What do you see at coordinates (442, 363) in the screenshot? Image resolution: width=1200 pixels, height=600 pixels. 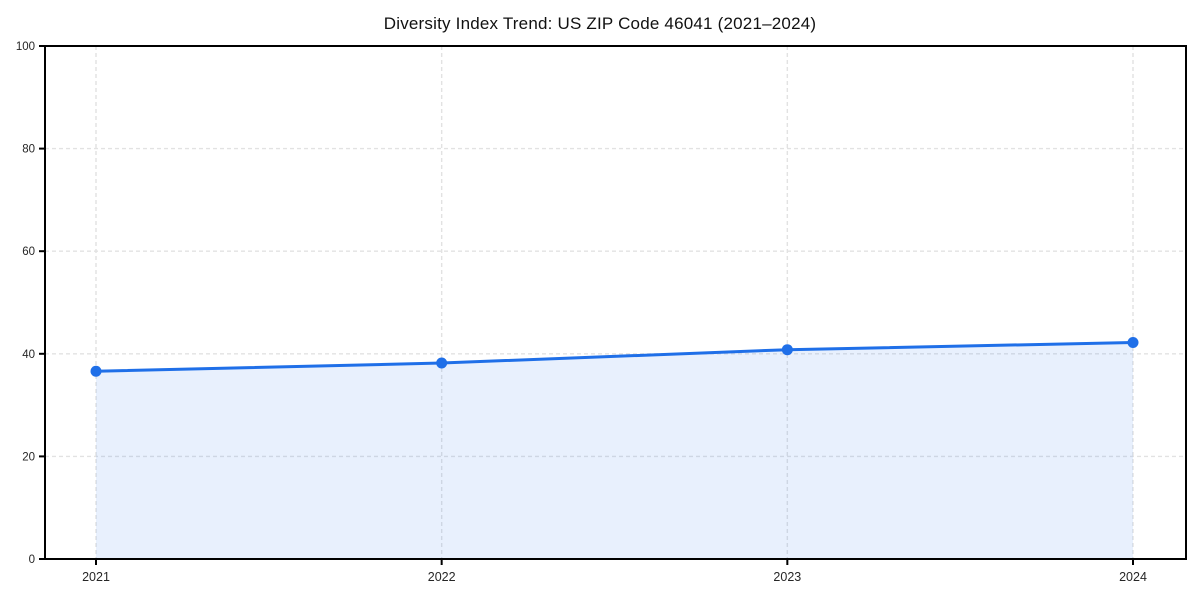 I see `data-point-2022` at bounding box center [442, 363].